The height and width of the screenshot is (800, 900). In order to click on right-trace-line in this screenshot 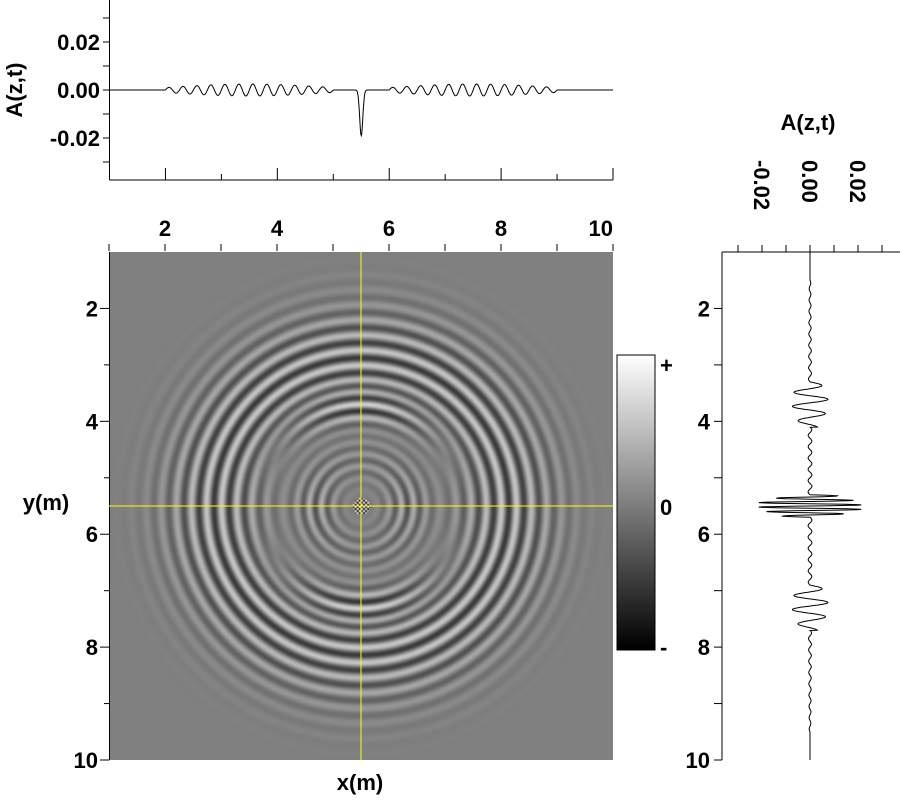, I will do `click(810, 506)`.